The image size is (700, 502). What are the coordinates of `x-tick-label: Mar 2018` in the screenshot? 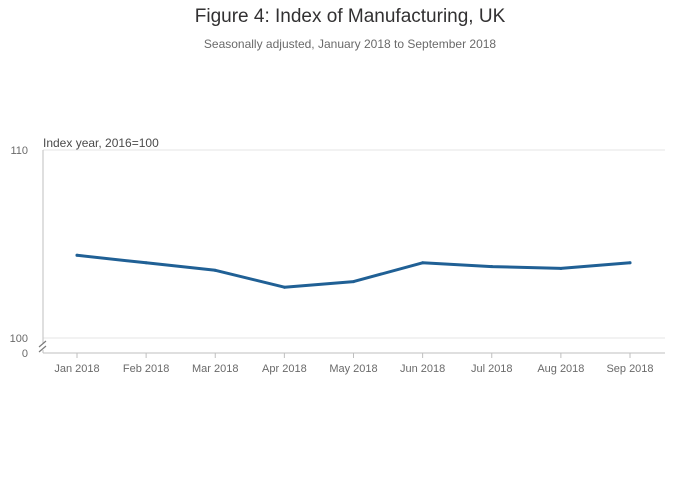 It's located at (215, 369).